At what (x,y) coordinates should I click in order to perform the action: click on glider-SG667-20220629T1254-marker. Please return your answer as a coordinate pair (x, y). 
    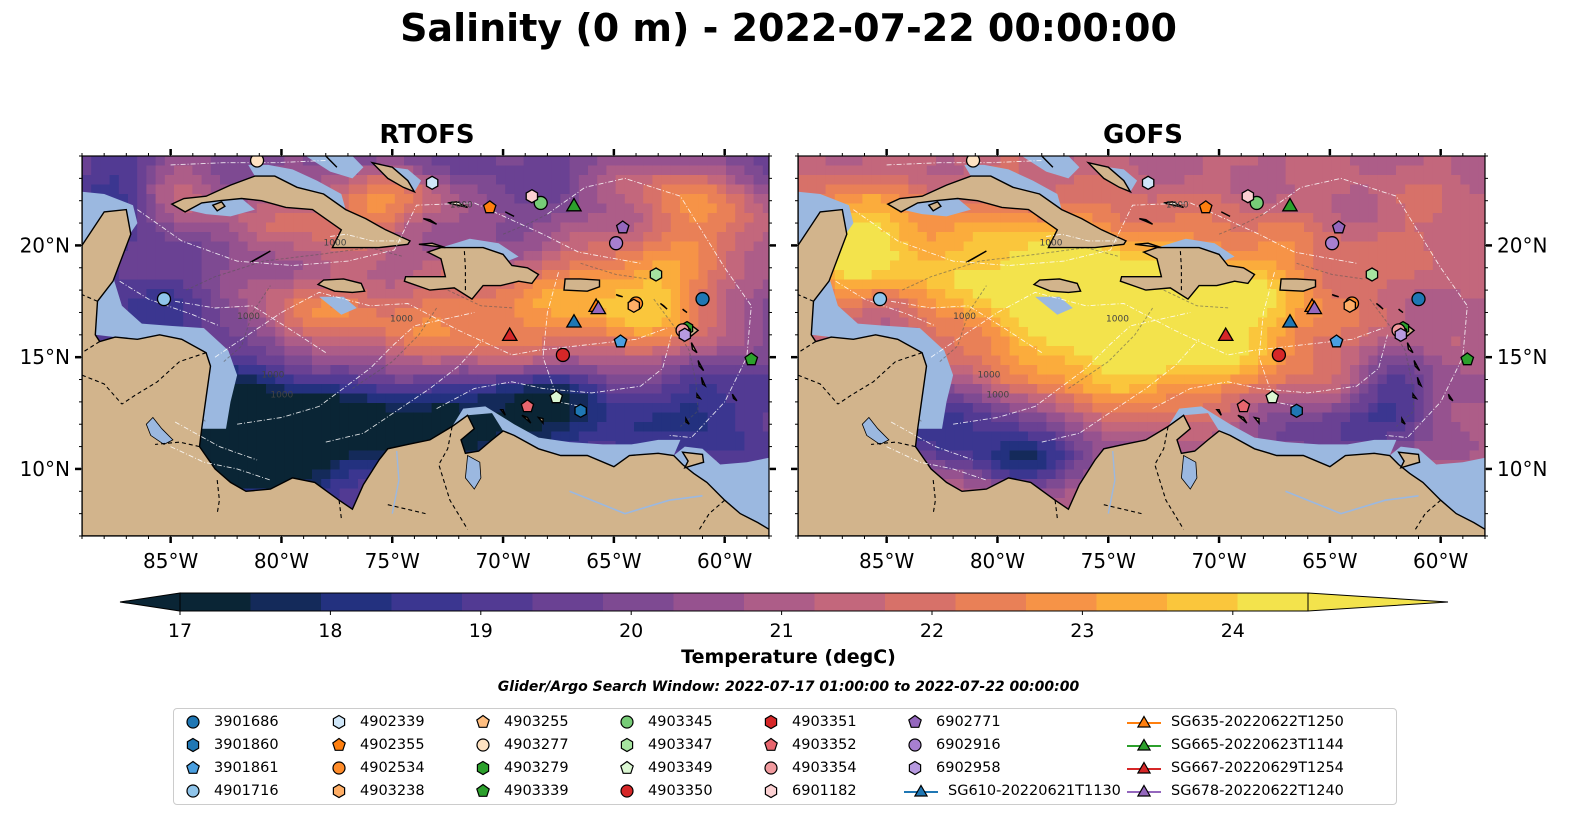
    Looking at the image, I should click on (1226, 334).